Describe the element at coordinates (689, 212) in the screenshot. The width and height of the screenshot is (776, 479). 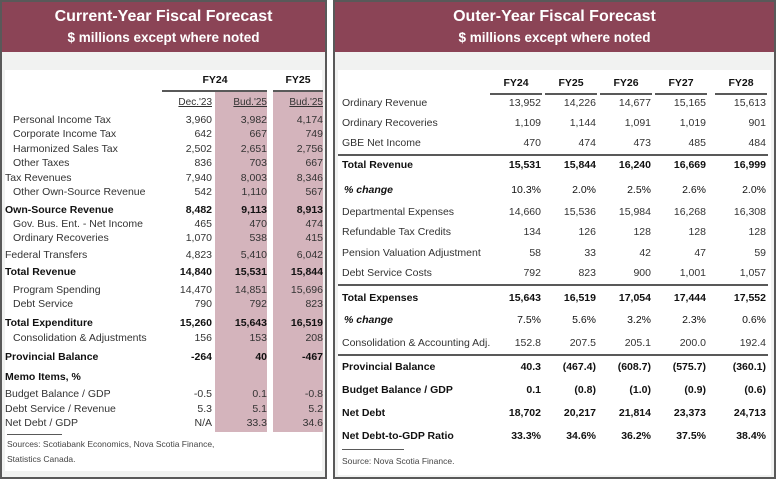
I see `cell-value: 16,268` at that location.